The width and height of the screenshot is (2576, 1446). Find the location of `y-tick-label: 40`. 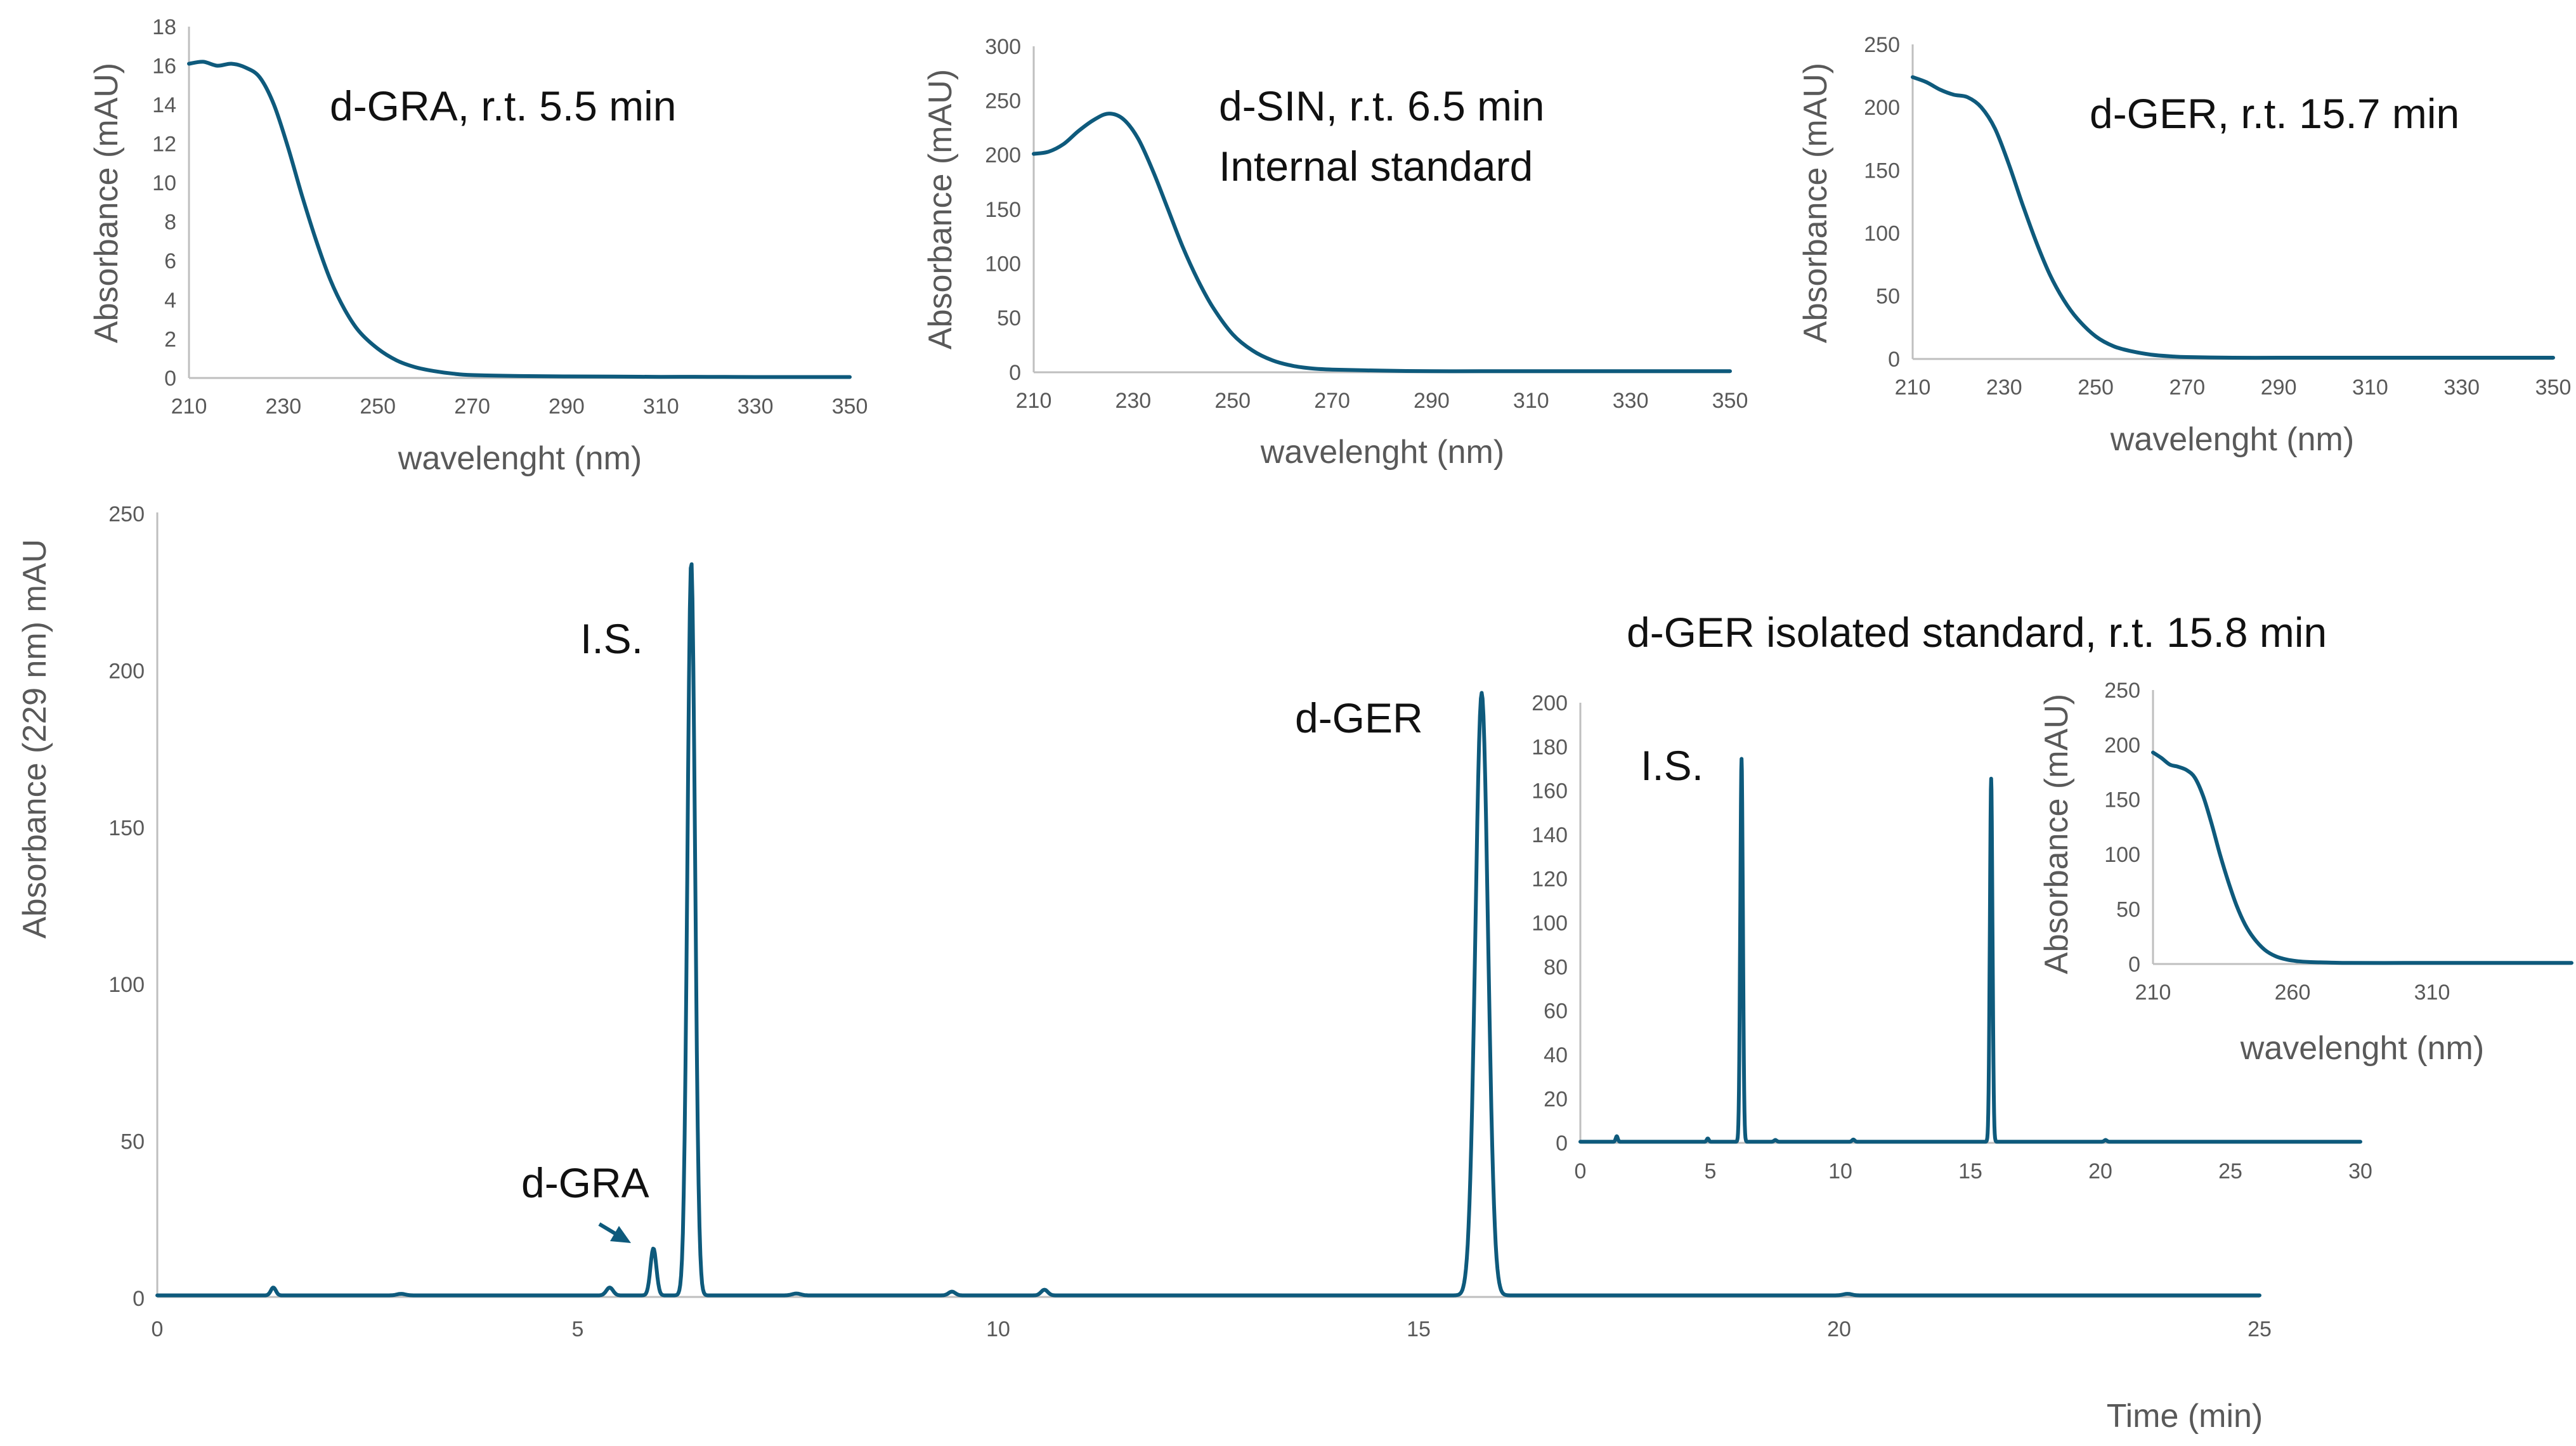

y-tick-label: 40 is located at coordinates (1556, 1055).